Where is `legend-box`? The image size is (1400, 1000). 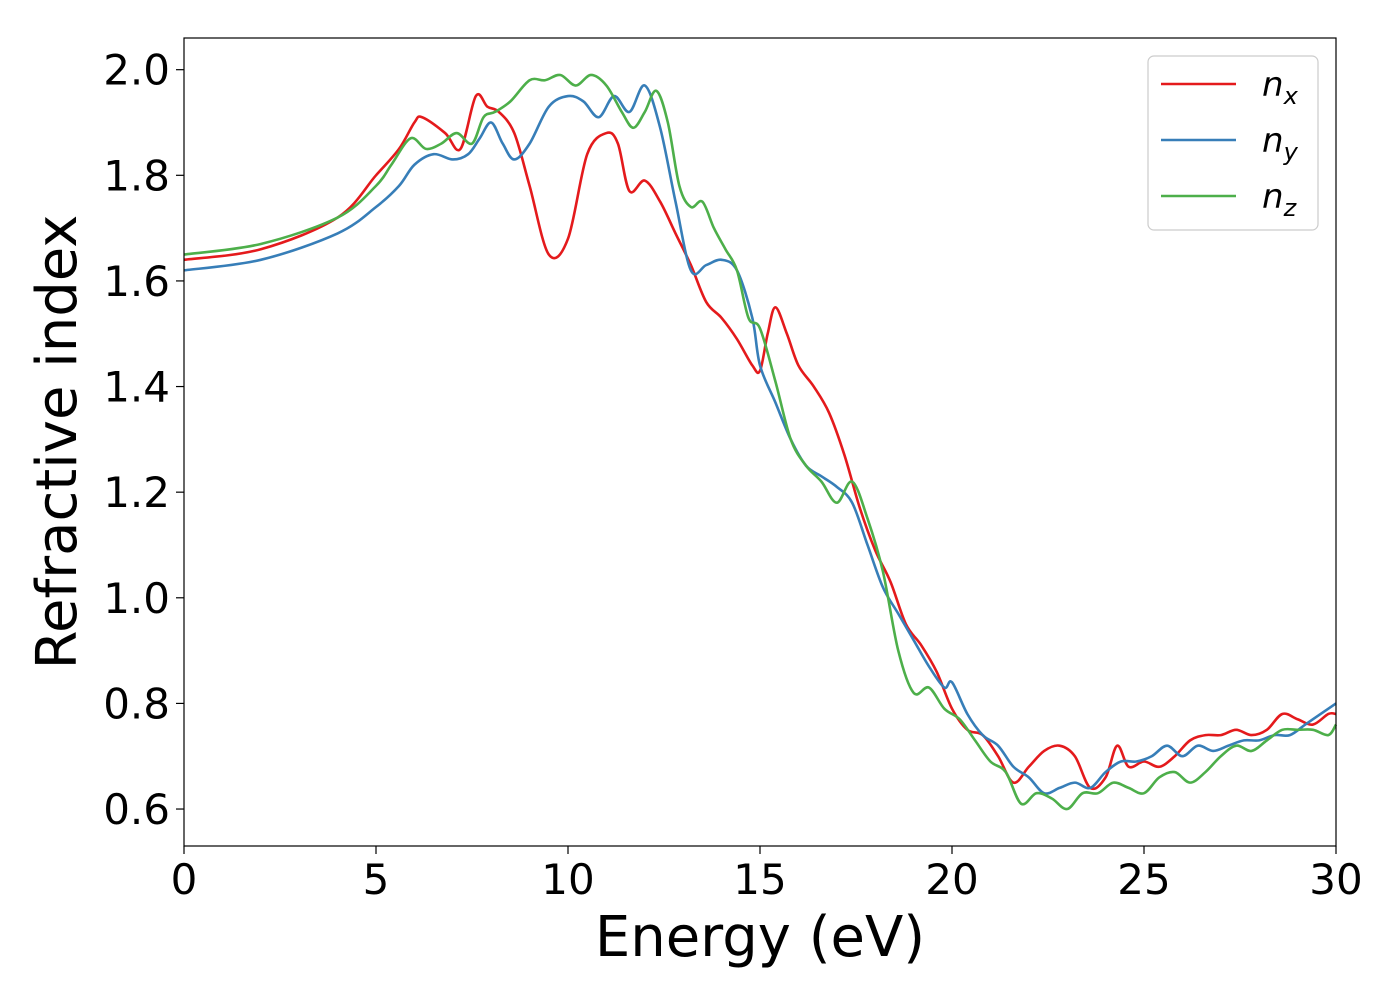
legend-box is located at coordinates (1233, 143).